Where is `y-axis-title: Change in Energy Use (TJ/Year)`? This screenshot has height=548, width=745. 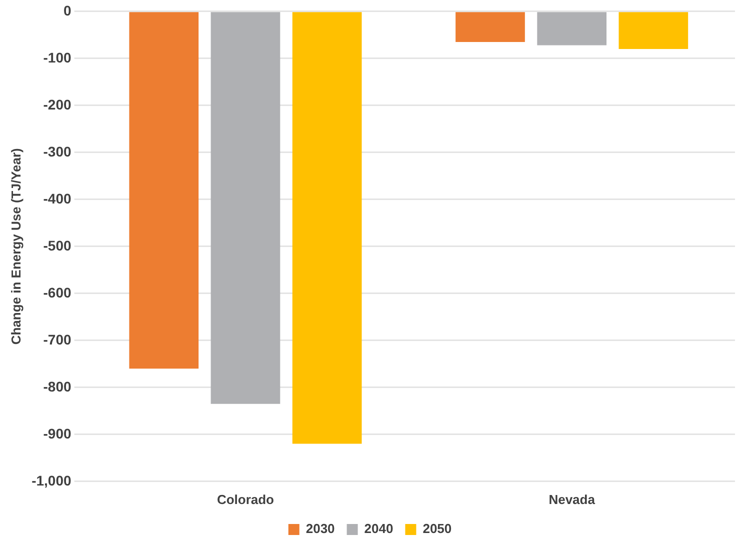
y-axis-title: Change in Energy Use (TJ/Year) is located at coordinates (16, 246).